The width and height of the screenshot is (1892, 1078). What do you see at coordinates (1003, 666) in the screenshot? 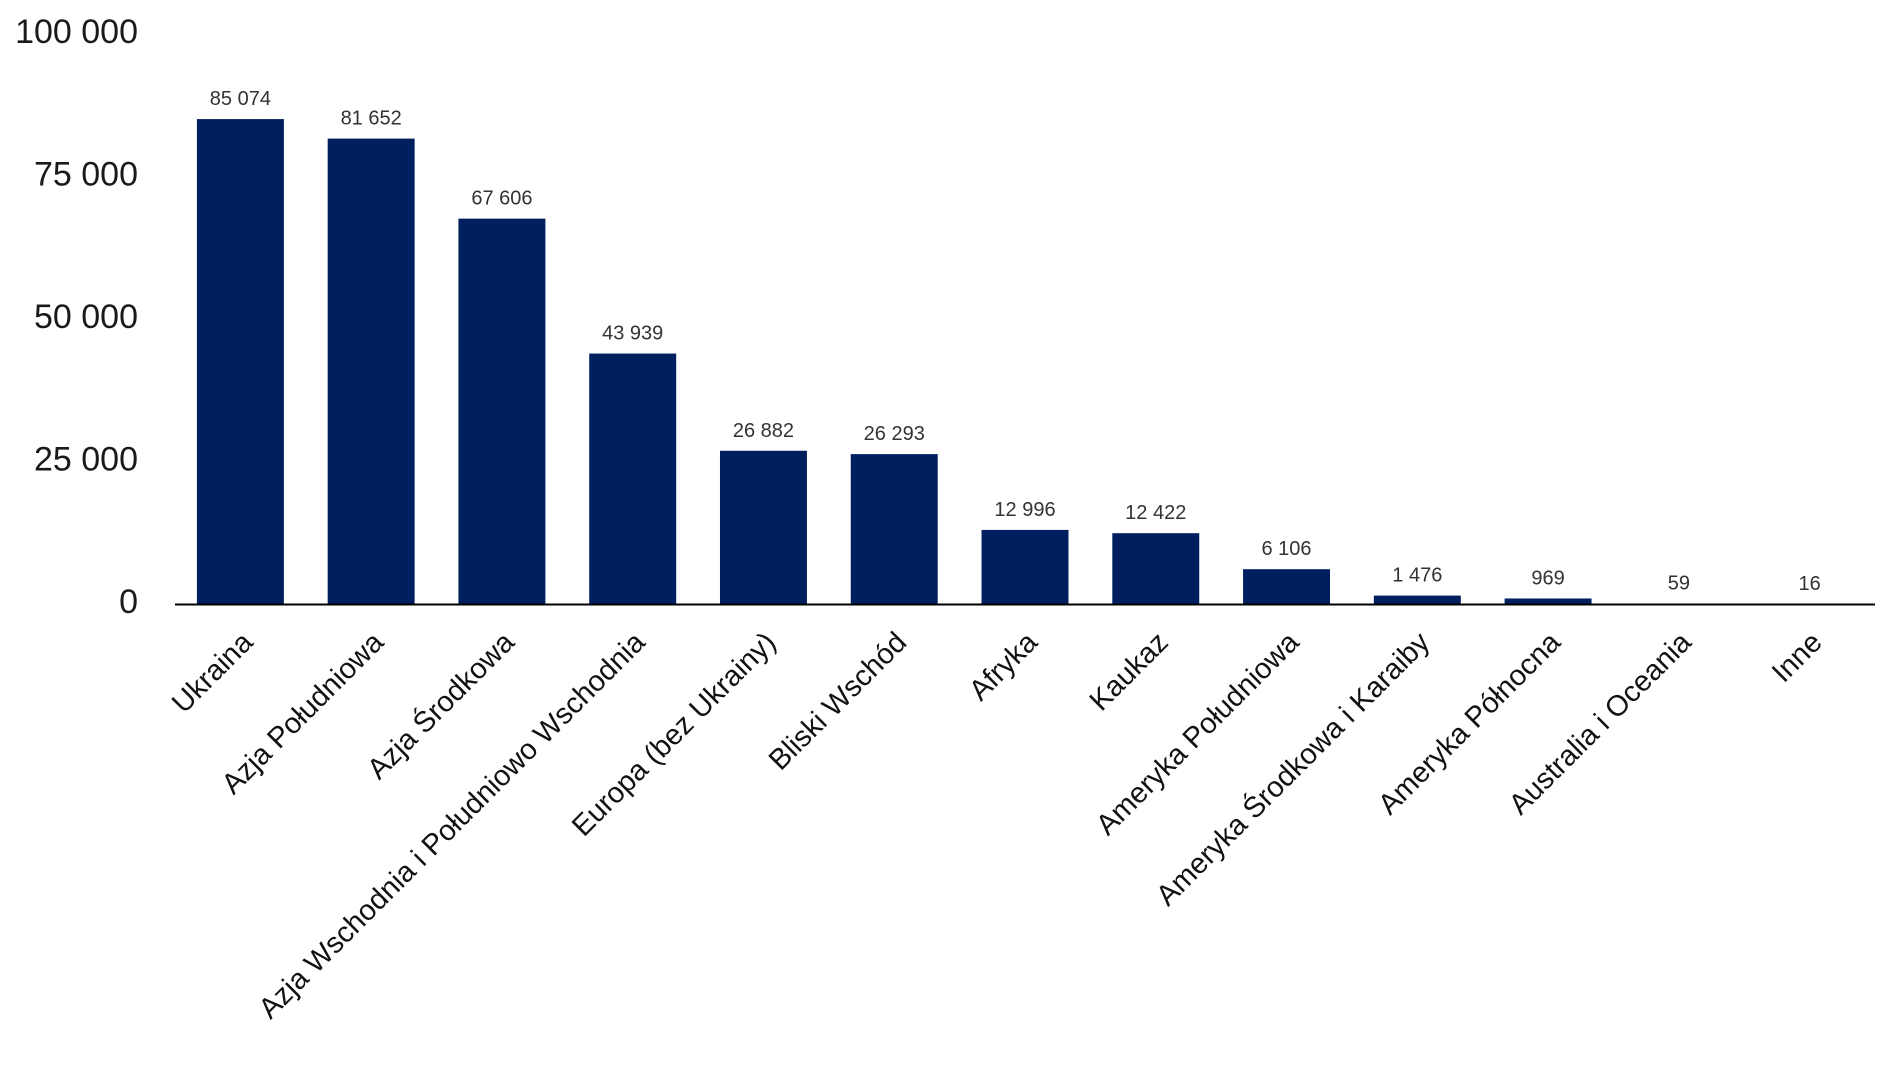
I see `x-tick-label: Afryka` at bounding box center [1003, 666].